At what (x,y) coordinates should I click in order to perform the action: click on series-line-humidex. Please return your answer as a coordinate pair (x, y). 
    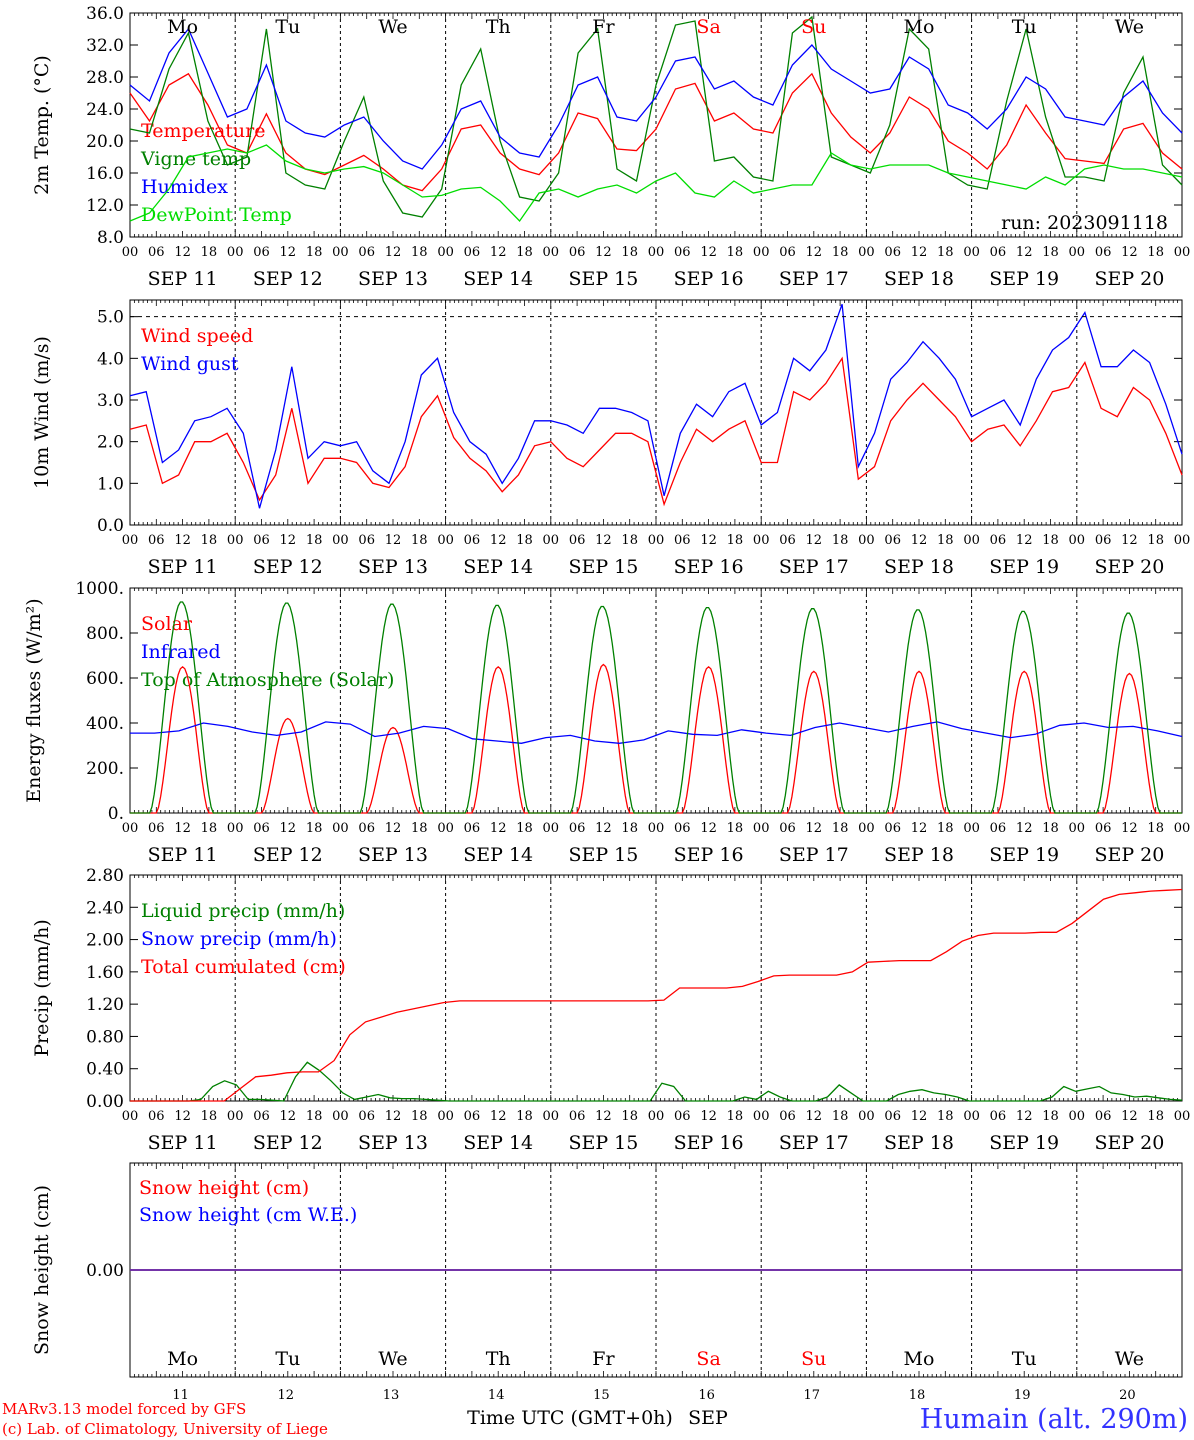
    Looking at the image, I should click on (656, 98).